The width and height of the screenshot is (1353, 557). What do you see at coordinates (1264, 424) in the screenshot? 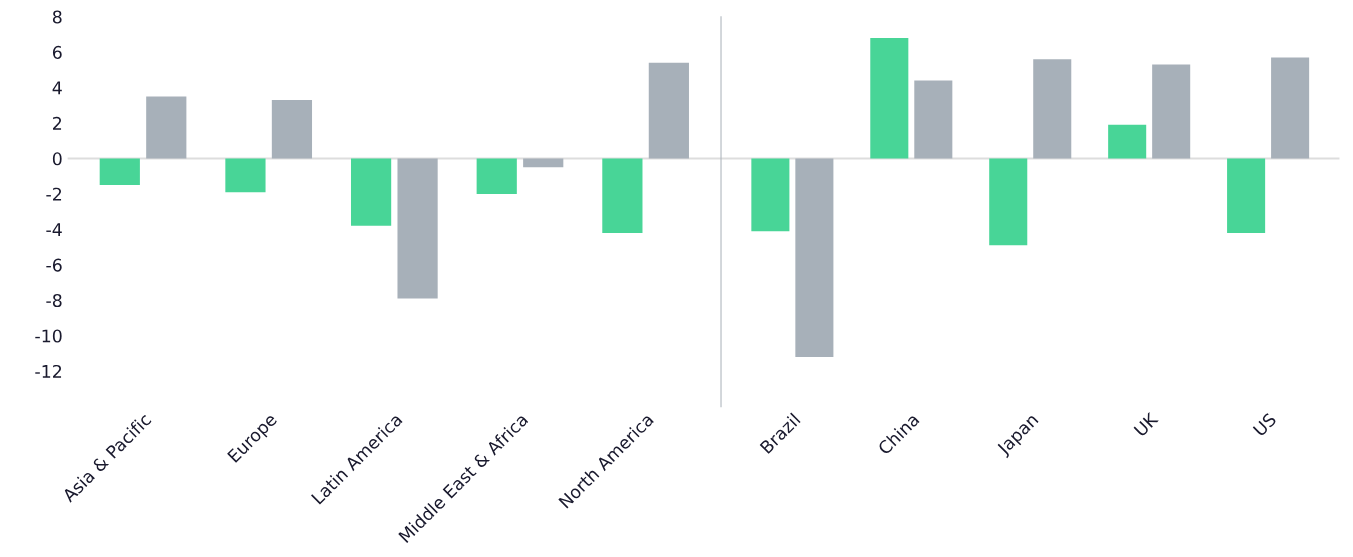
I see `x-tick-label: US` at bounding box center [1264, 424].